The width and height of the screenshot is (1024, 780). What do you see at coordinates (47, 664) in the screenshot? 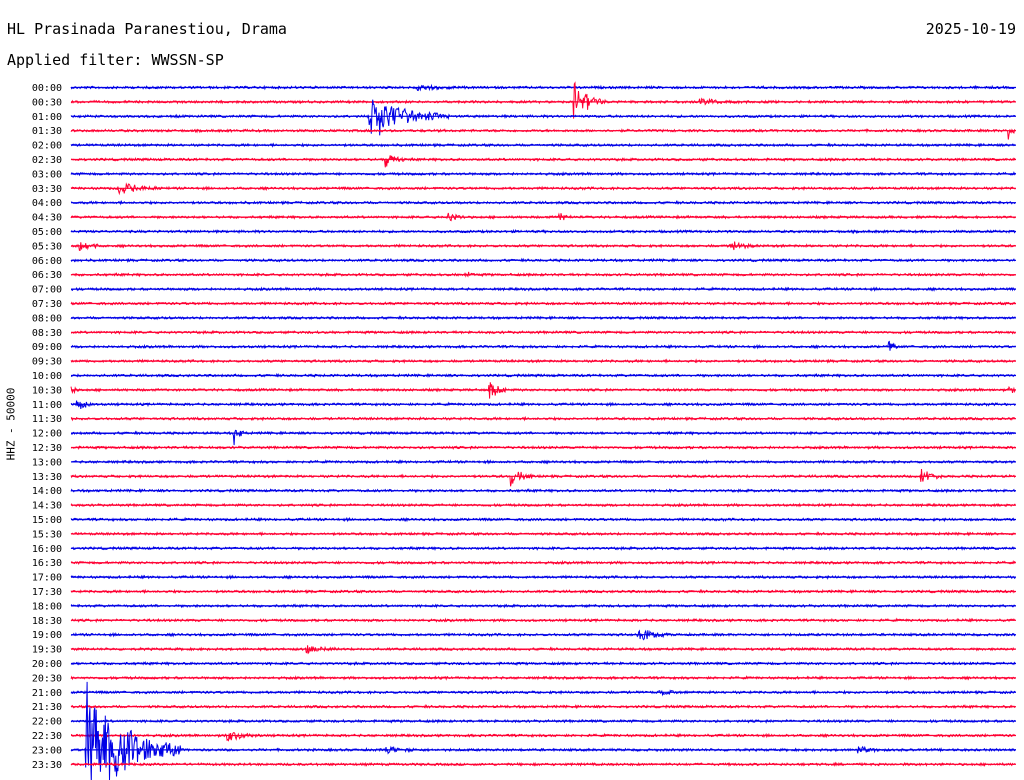
I see `row-tick-label: 20:00` at bounding box center [47, 664].